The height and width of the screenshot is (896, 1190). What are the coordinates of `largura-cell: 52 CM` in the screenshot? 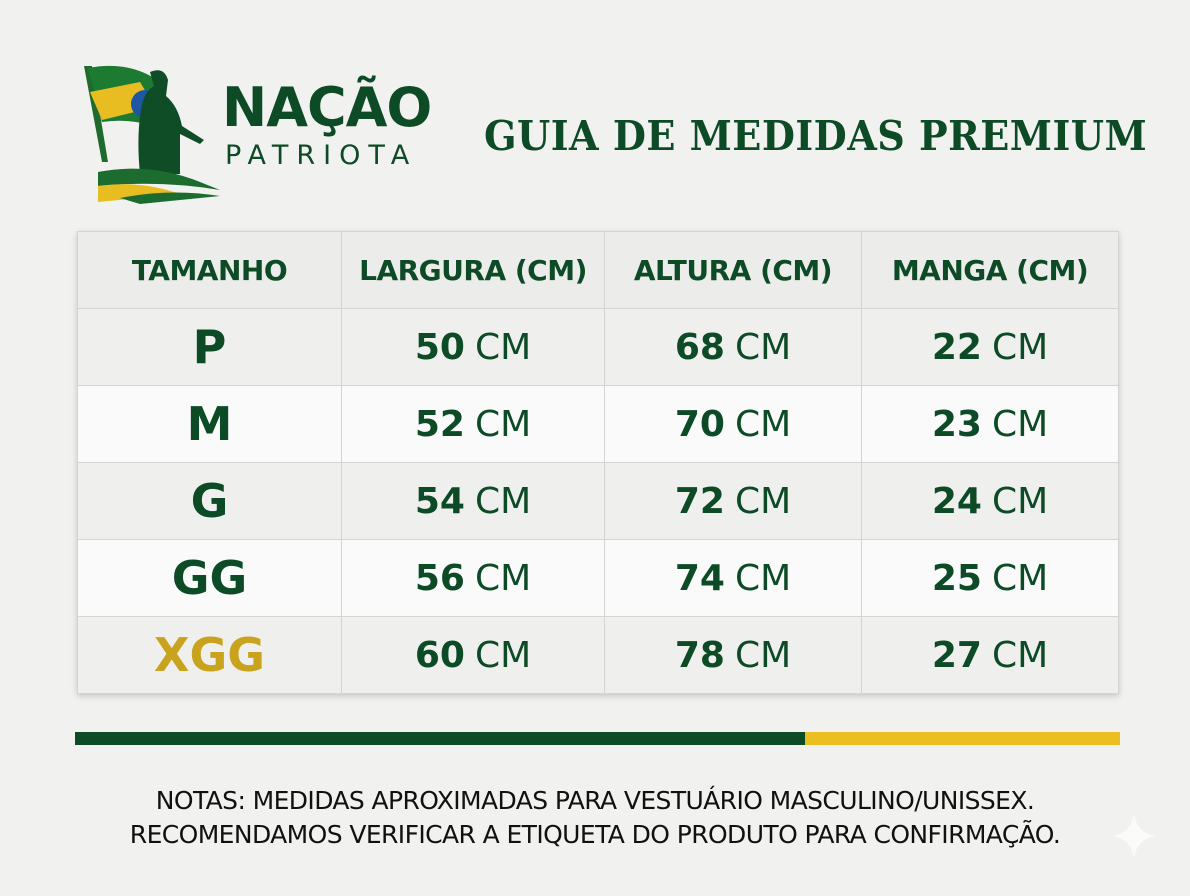 It's located at (473, 424).